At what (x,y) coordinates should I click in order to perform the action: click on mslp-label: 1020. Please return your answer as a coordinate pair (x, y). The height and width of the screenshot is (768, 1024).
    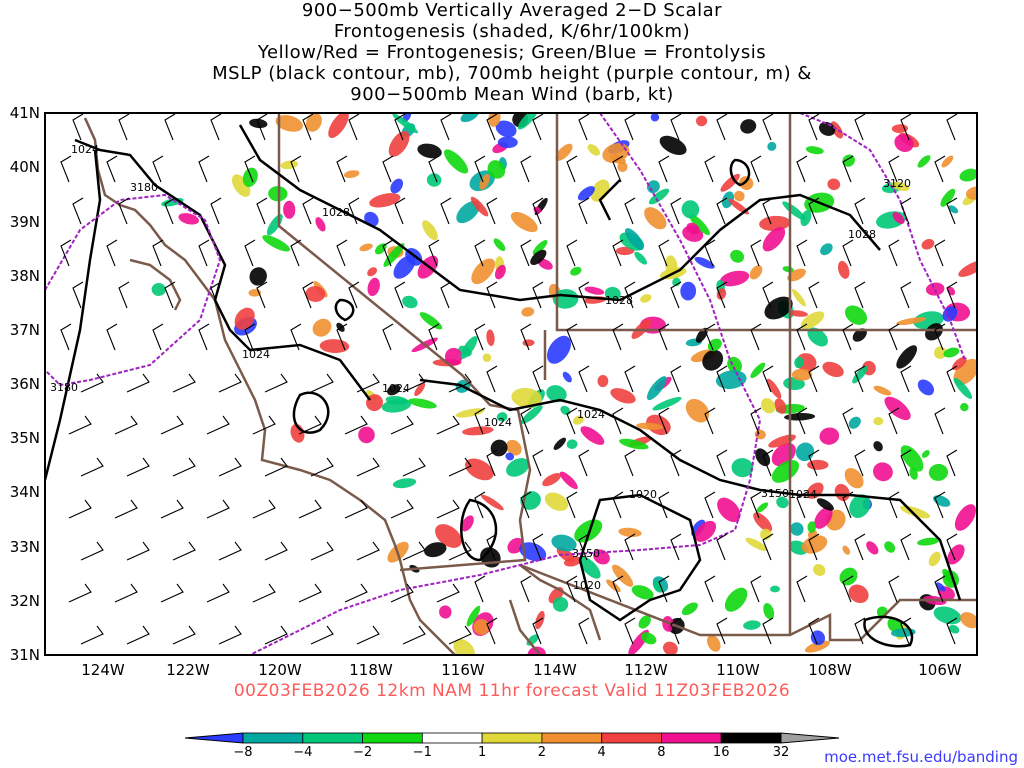
    Looking at the image, I should click on (643, 494).